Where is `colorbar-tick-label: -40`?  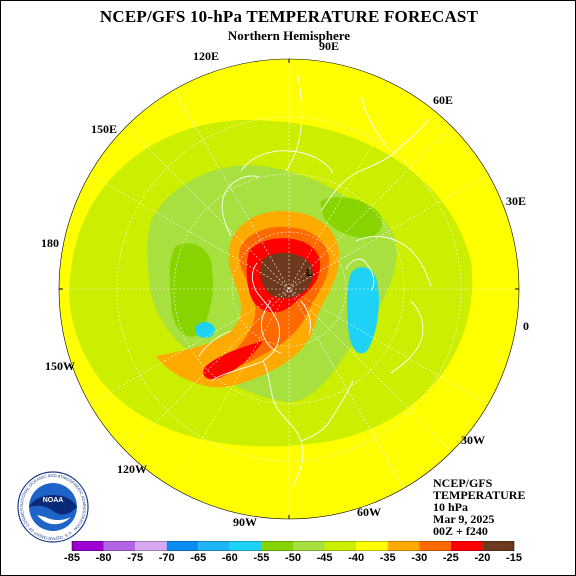
colorbar-tick-label: -40 is located at coordinates (356, 558).